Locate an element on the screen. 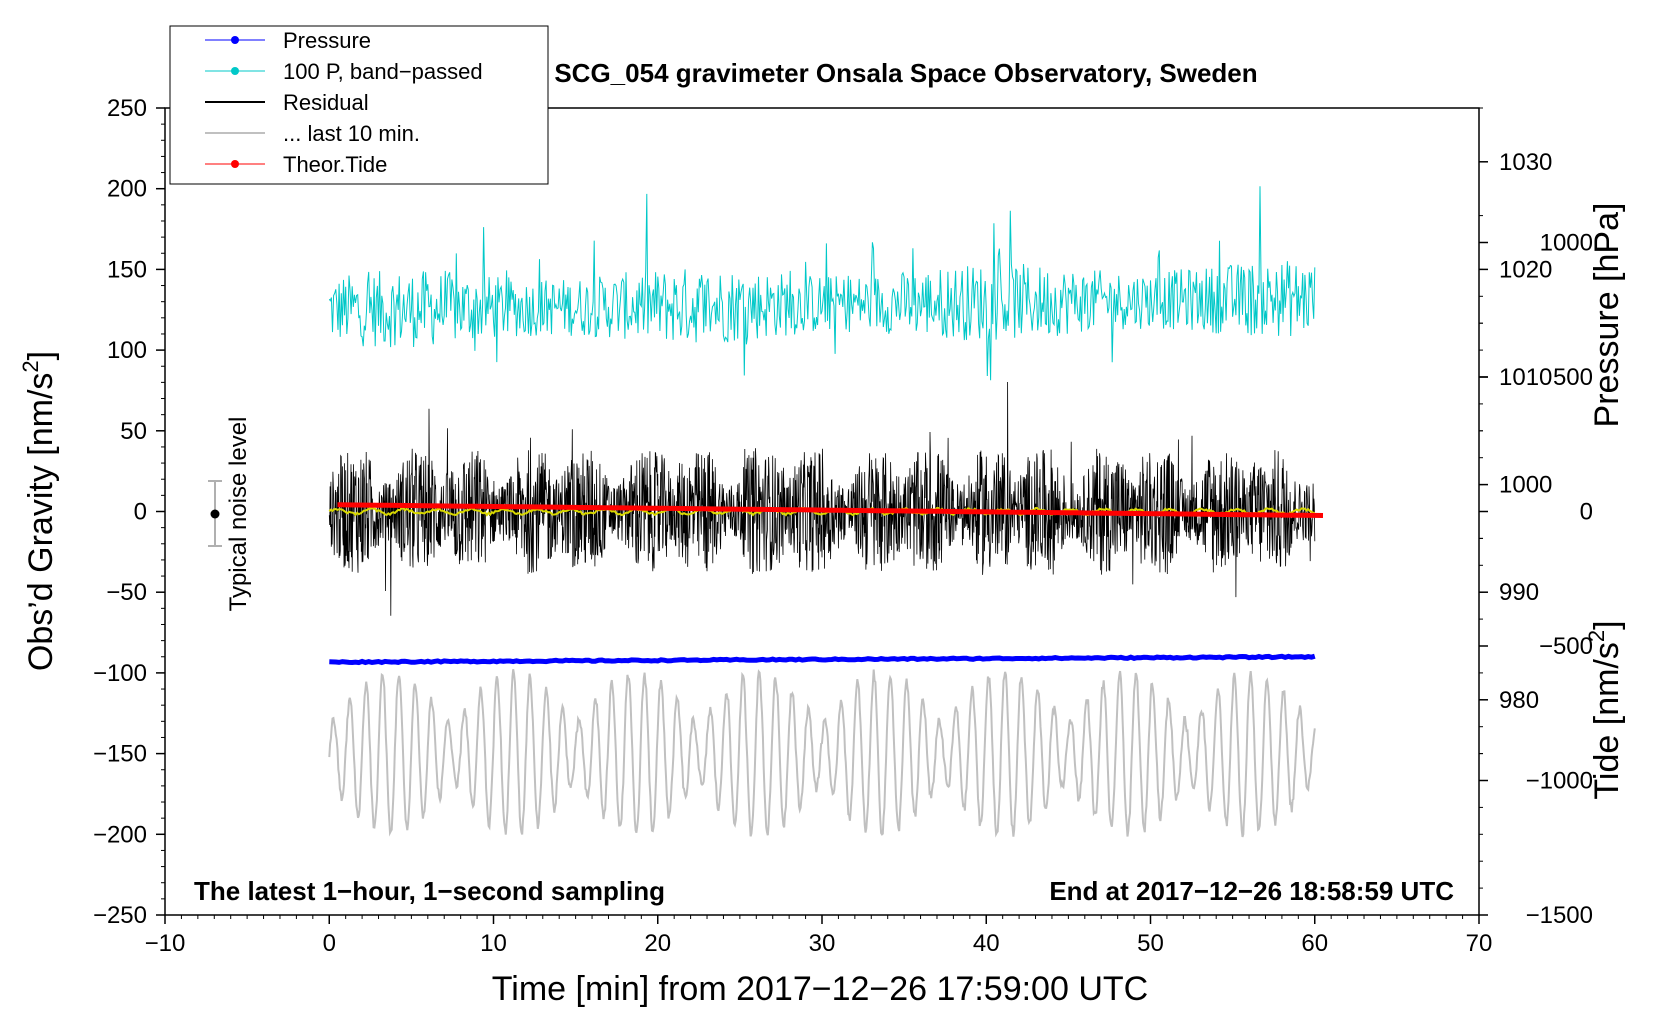 This screenshot has height=1020, width=1660. y-axis-title-tide-end: ] is located at coordinates (1607, 624).